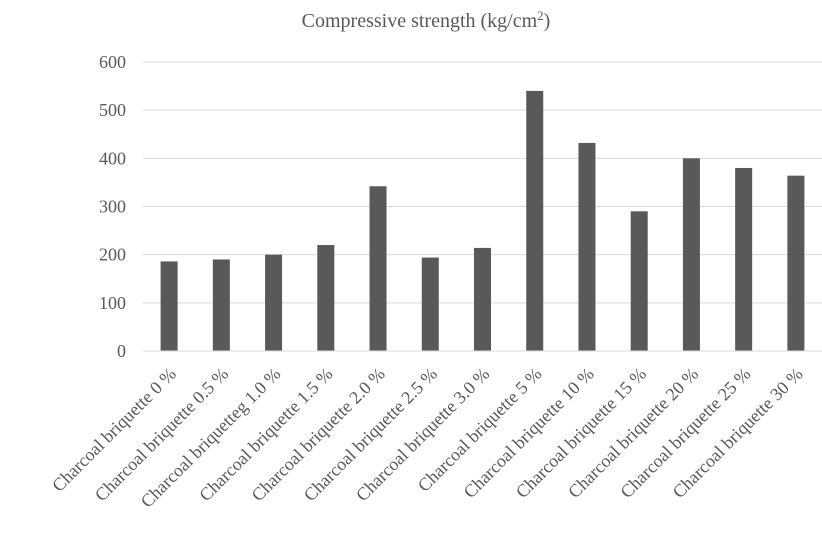 The height and width of the screenshot is (554, 822). I want to click on y-tick-label: 200, so click(112, 255).